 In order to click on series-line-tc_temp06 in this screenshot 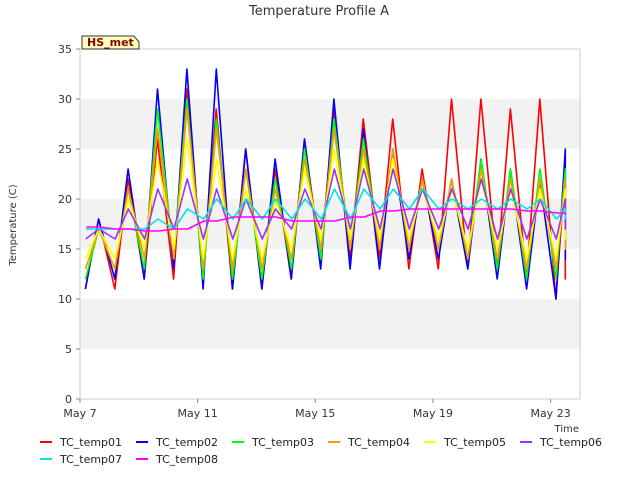, I will do `click(326, 204)`.